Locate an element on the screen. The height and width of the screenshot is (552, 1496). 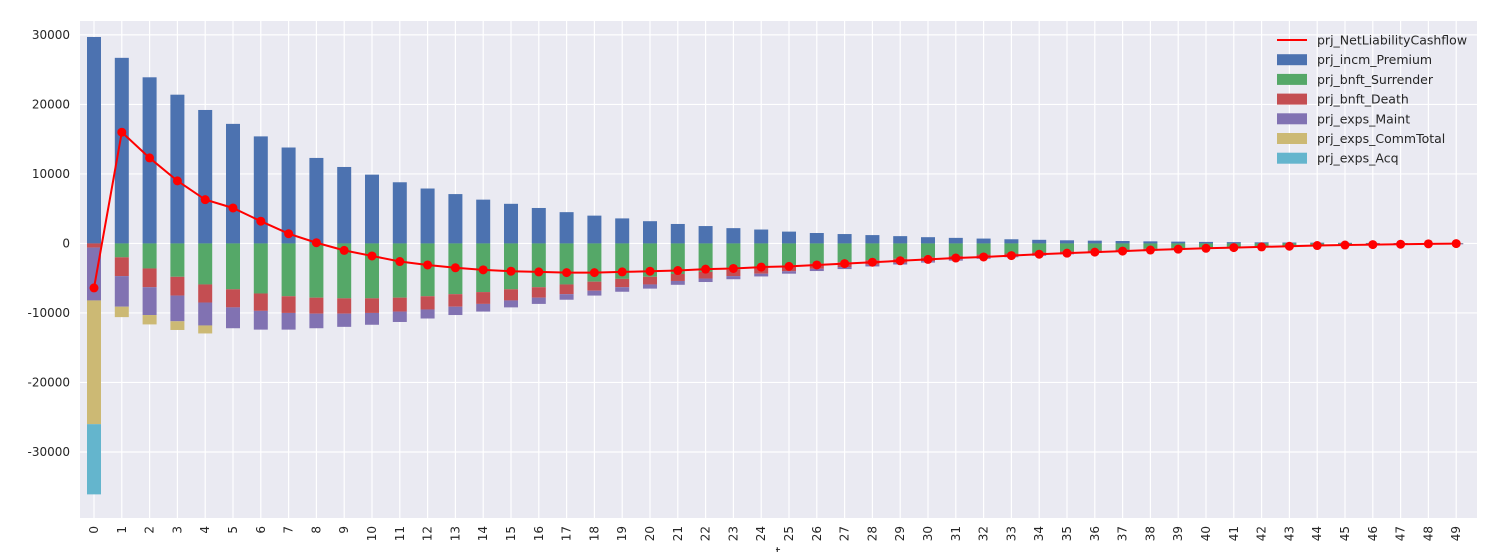
x-tick-label: 45 is located at coordinates (1345, 533).